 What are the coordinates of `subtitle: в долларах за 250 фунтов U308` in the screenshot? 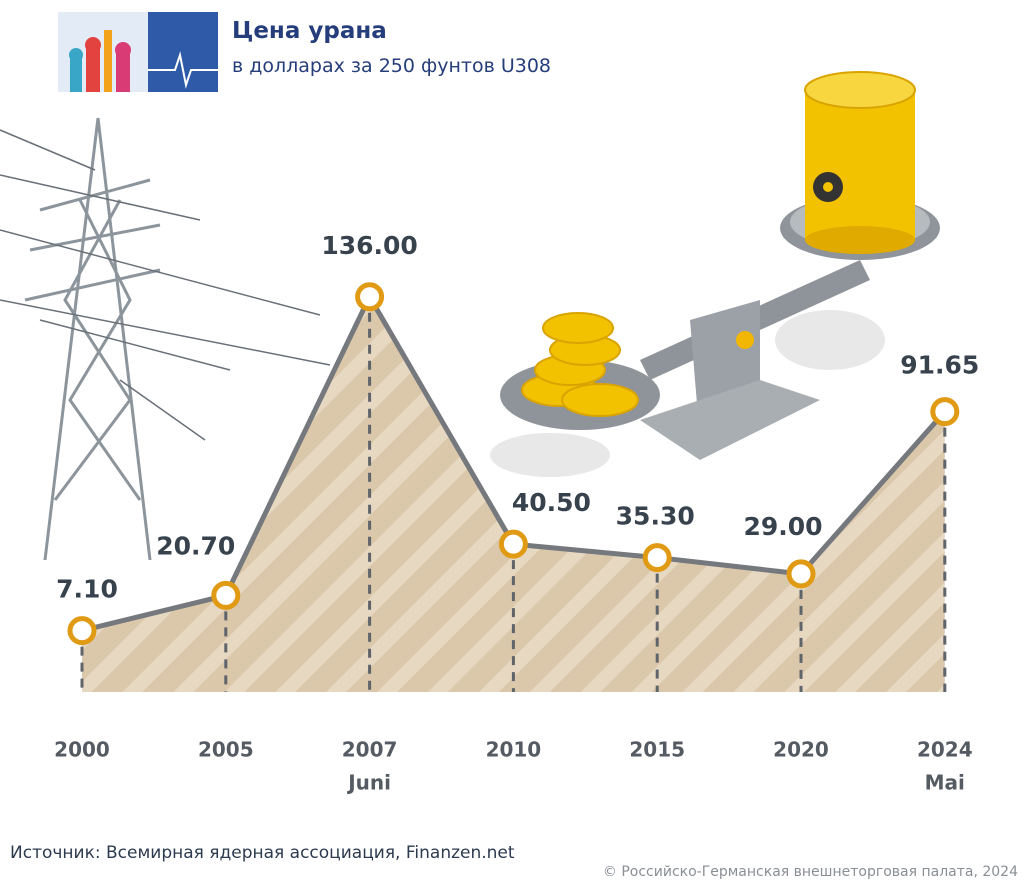 It's located at (391, 66).